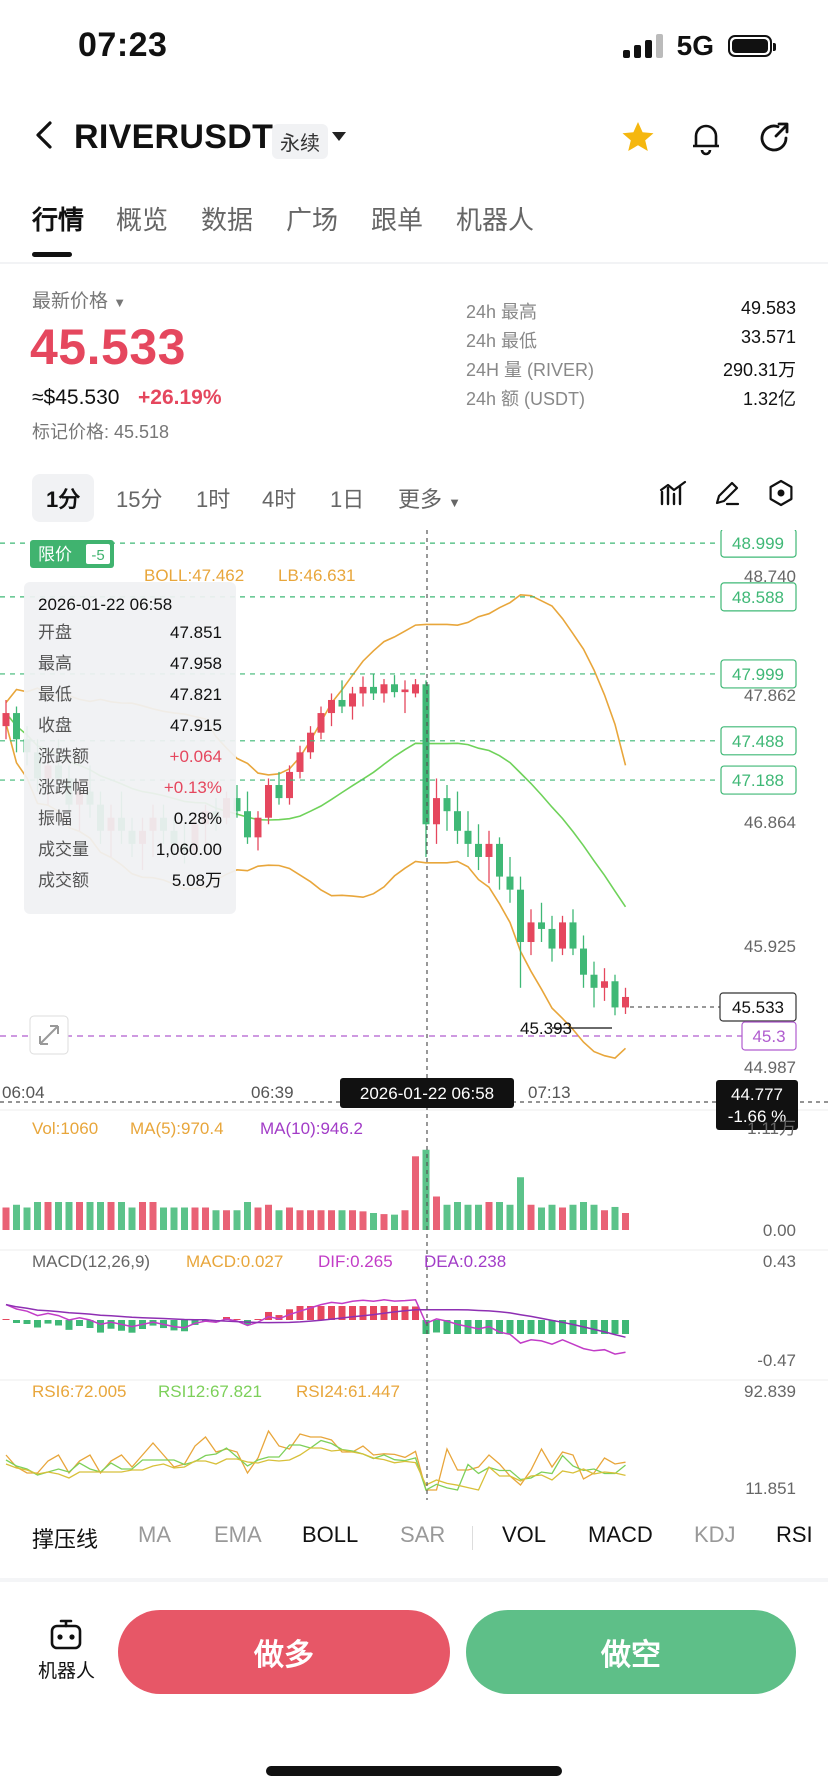 Image resolution: width=828 pixels, height=1792 pixels. What do you see at coordinates (65, 1539) in the screenshot?
I see `indicator-support-resistance: 撑压线` at bounding box center [65, 1539].